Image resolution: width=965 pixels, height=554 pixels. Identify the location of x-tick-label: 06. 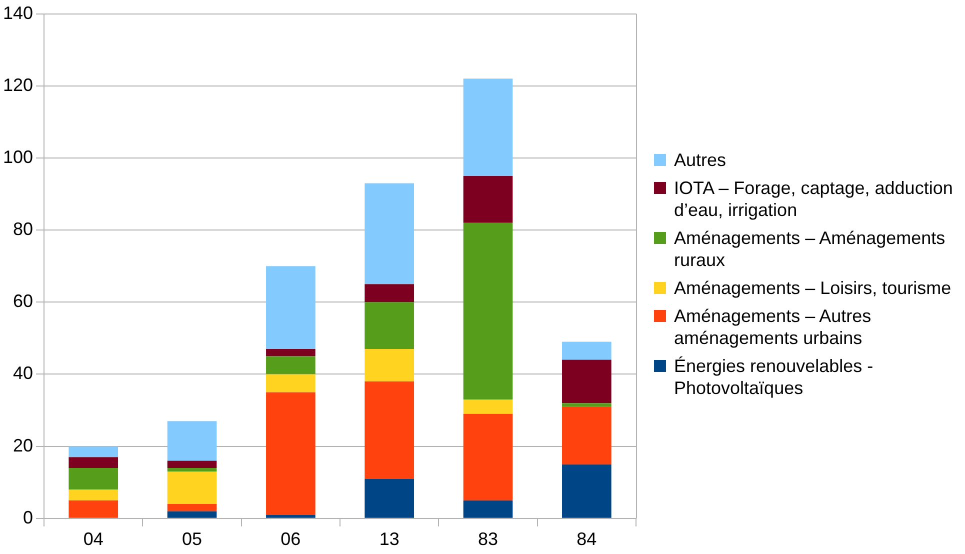
(290, 539).